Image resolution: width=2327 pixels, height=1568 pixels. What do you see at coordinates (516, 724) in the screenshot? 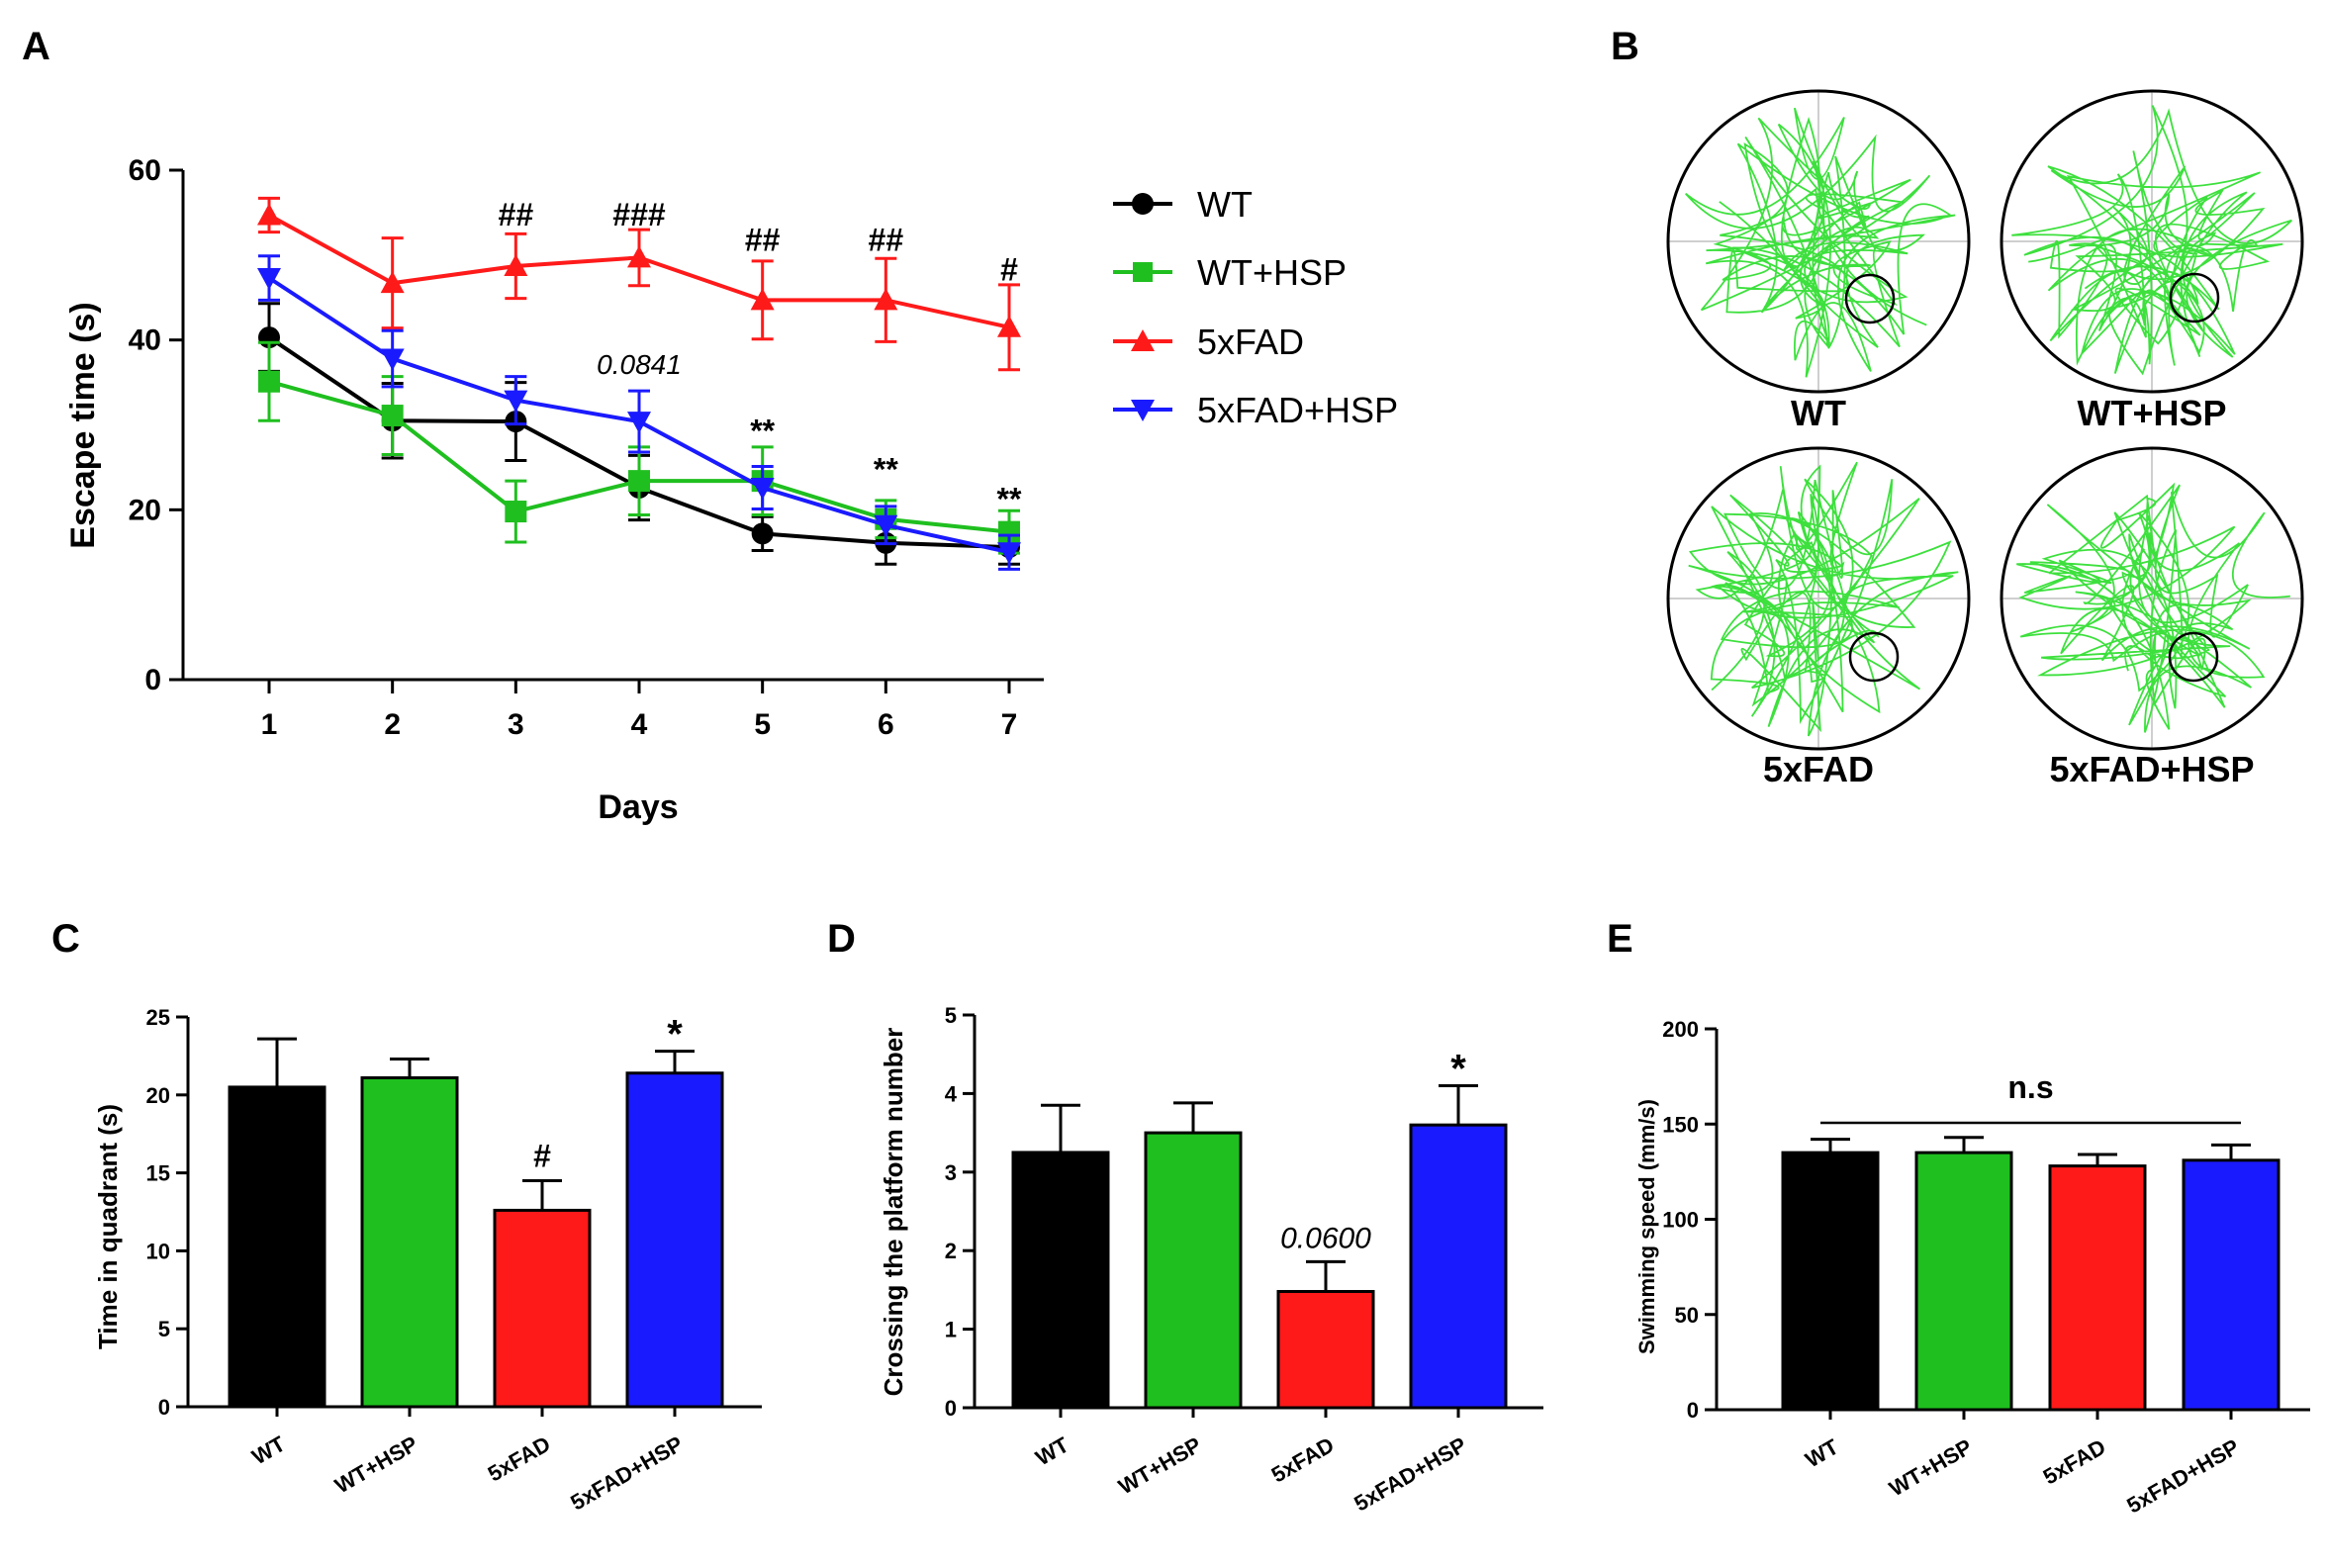
I see `x-tick-label-a: 3` at bounding box center [516, 724].